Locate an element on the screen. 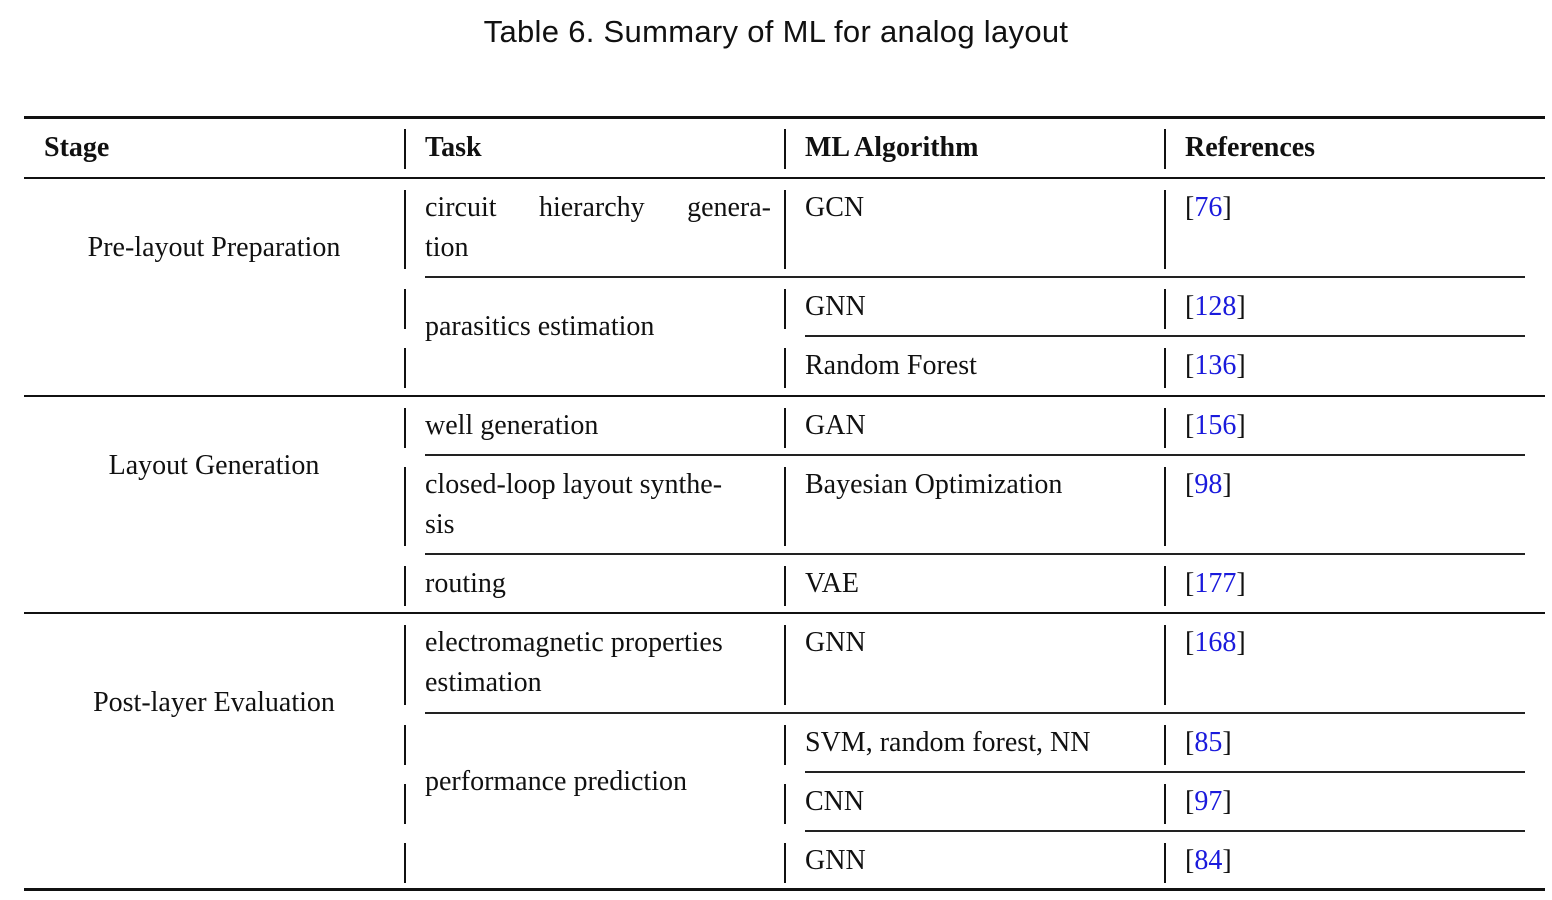 This screenshot has height=900, width=1552. header-rule is located at coordinates (784, 178).